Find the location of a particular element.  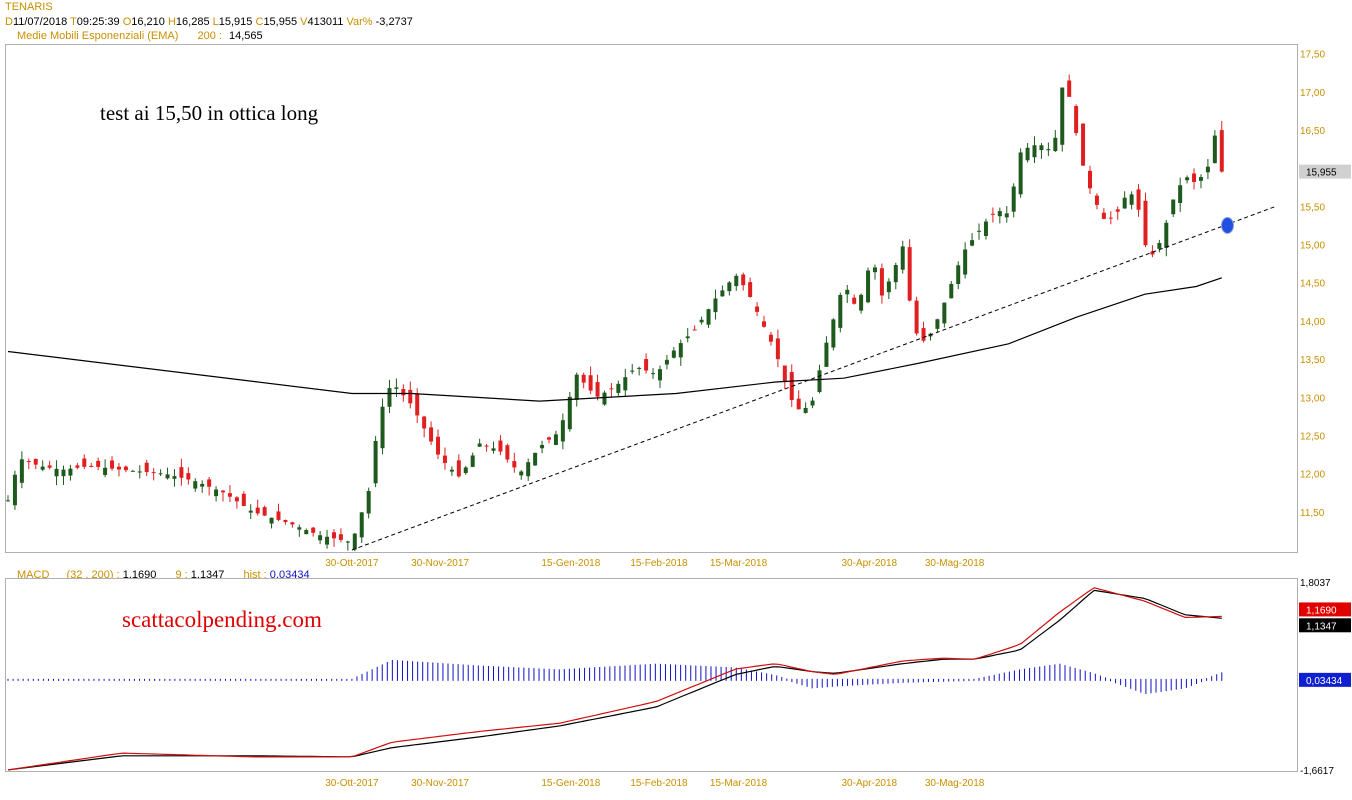

macd-legend-signal-label: 9 is located at coordinates (178, 575).